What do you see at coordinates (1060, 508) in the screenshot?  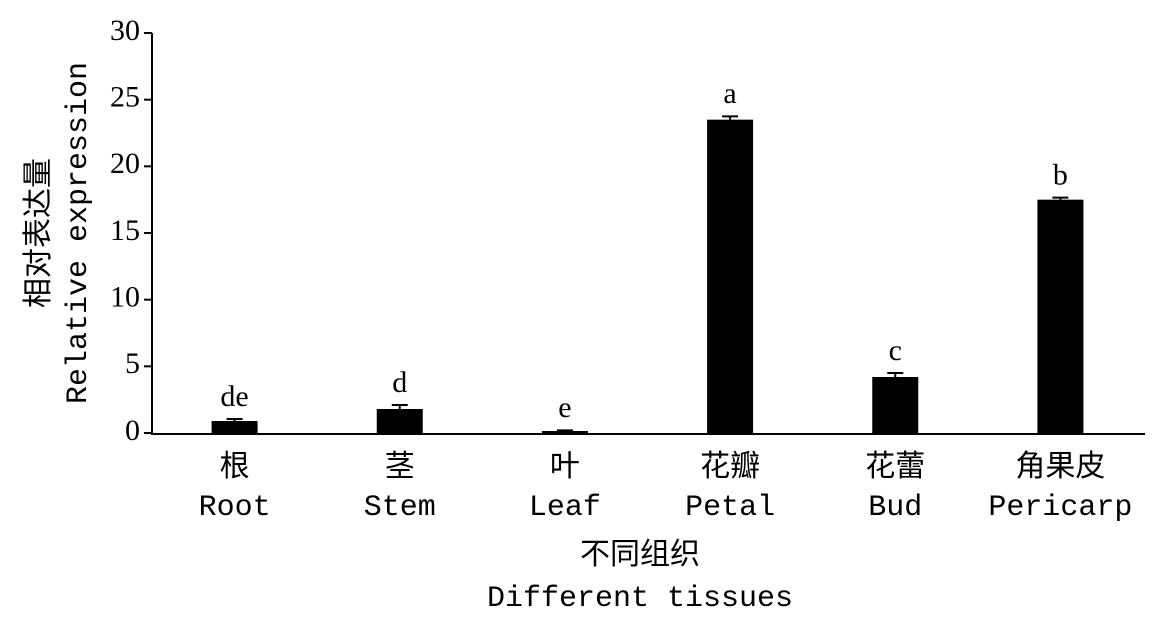 I see `x-tick-label-en: Pericarp` at bounding box center [1060, 508].